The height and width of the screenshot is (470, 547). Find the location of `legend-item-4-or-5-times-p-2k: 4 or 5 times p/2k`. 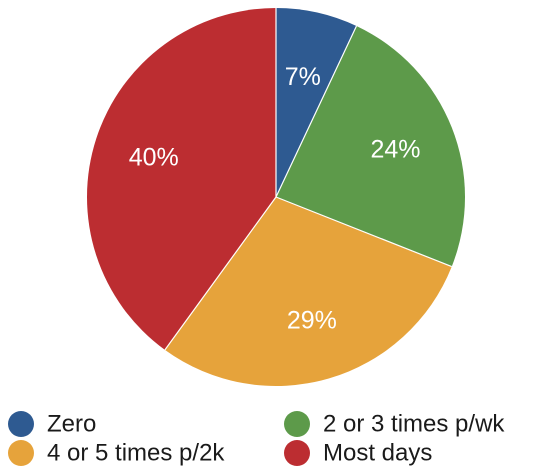

legend-item-4-or-5-times-p-2k: 4 or 5 times p/2k is located at coordinates (116, 453).